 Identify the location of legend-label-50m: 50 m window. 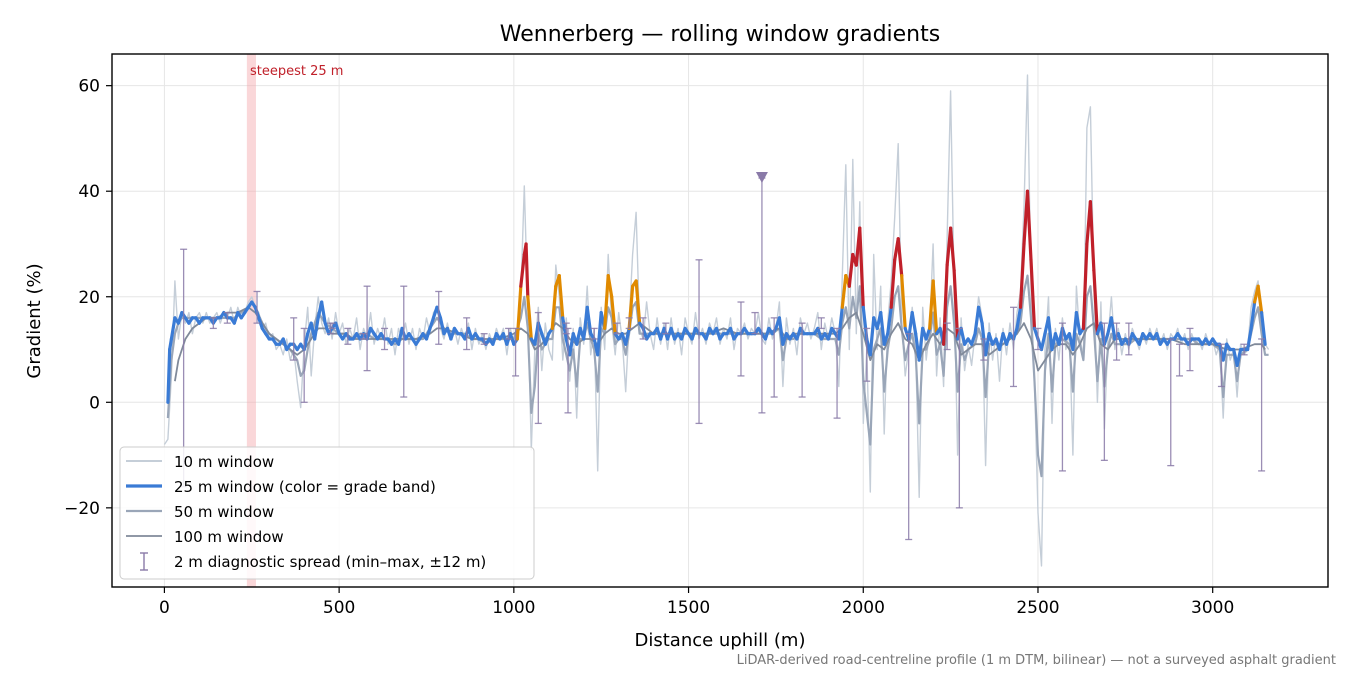
(224, 512).